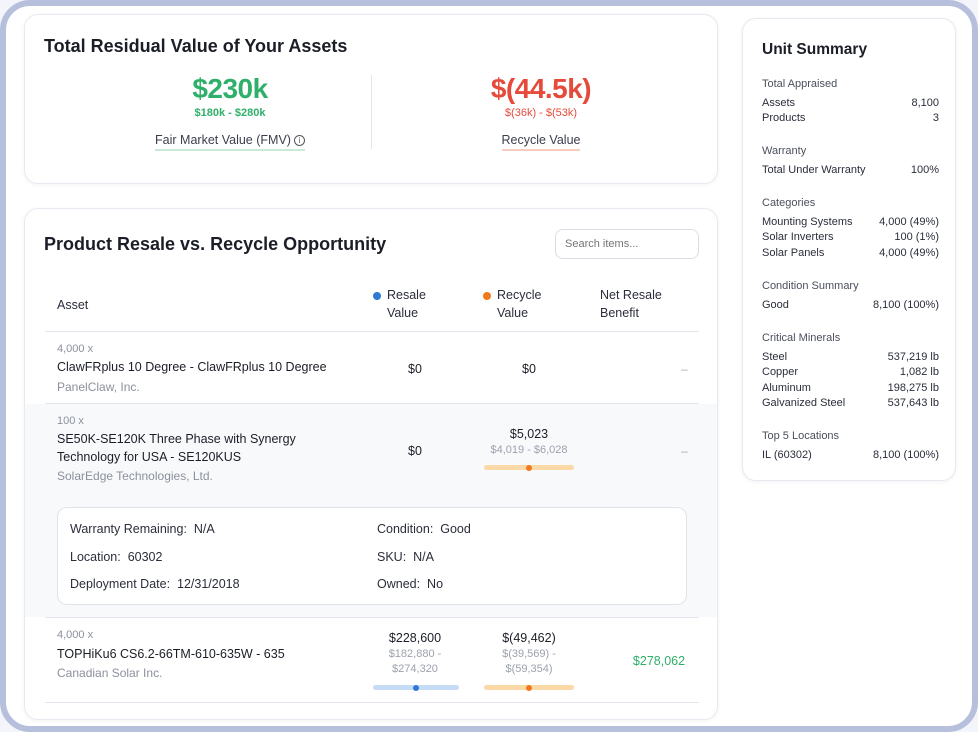 Image resolution: width=978 pixels, height=732 pixels. I want to click on column-header-net: Net Resale Benefit, so click(631, 304).